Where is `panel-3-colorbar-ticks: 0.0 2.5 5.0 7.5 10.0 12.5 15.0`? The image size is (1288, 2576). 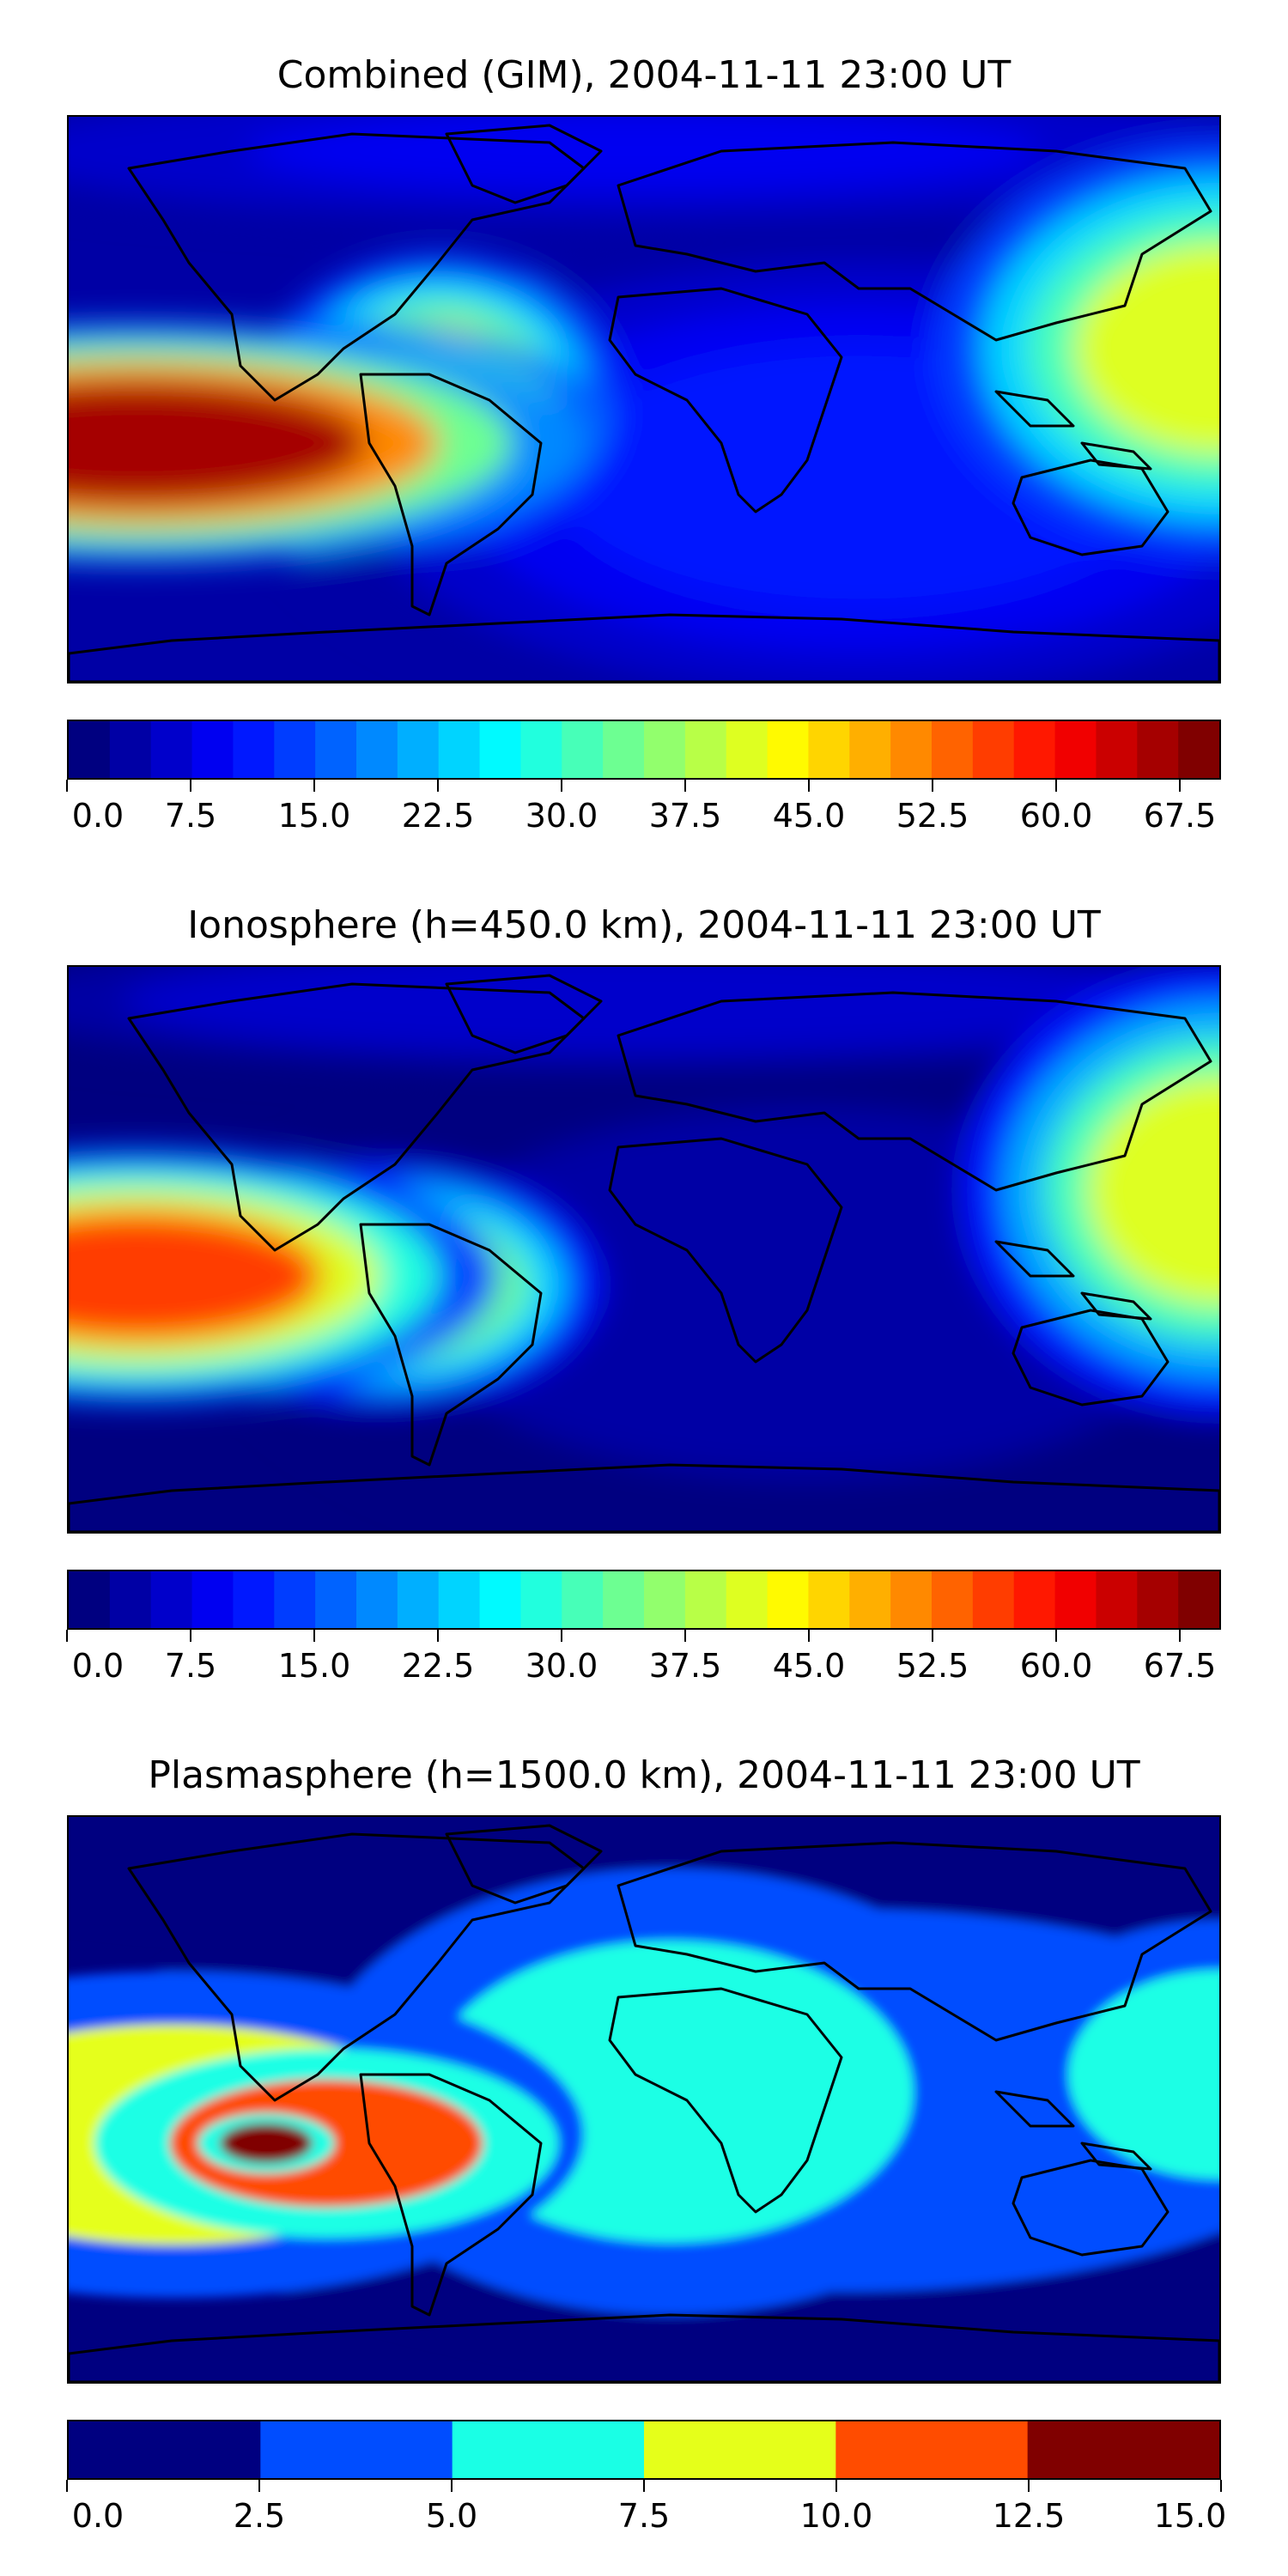
panel-3-colorbar-ticks: 0.0 2.5 5.0 7.5 10.0 12.5 15.0 is located at coordinates (646, 2507).